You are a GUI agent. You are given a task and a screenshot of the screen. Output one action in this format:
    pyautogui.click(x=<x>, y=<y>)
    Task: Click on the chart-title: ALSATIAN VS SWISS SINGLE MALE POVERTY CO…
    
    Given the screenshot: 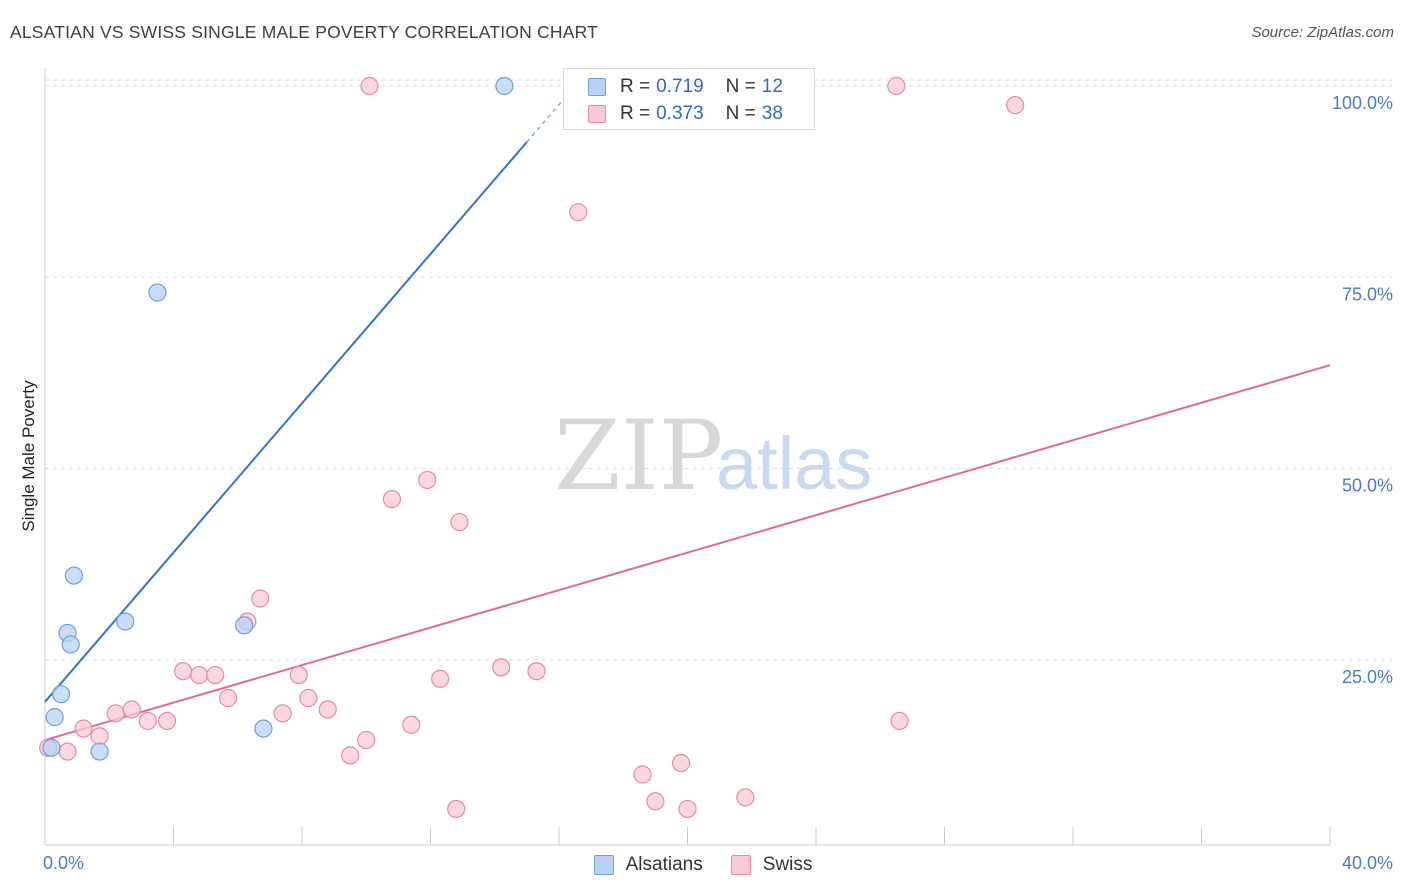 What is the action you would take?
    pyautogui.click(x=304, y=32)
    